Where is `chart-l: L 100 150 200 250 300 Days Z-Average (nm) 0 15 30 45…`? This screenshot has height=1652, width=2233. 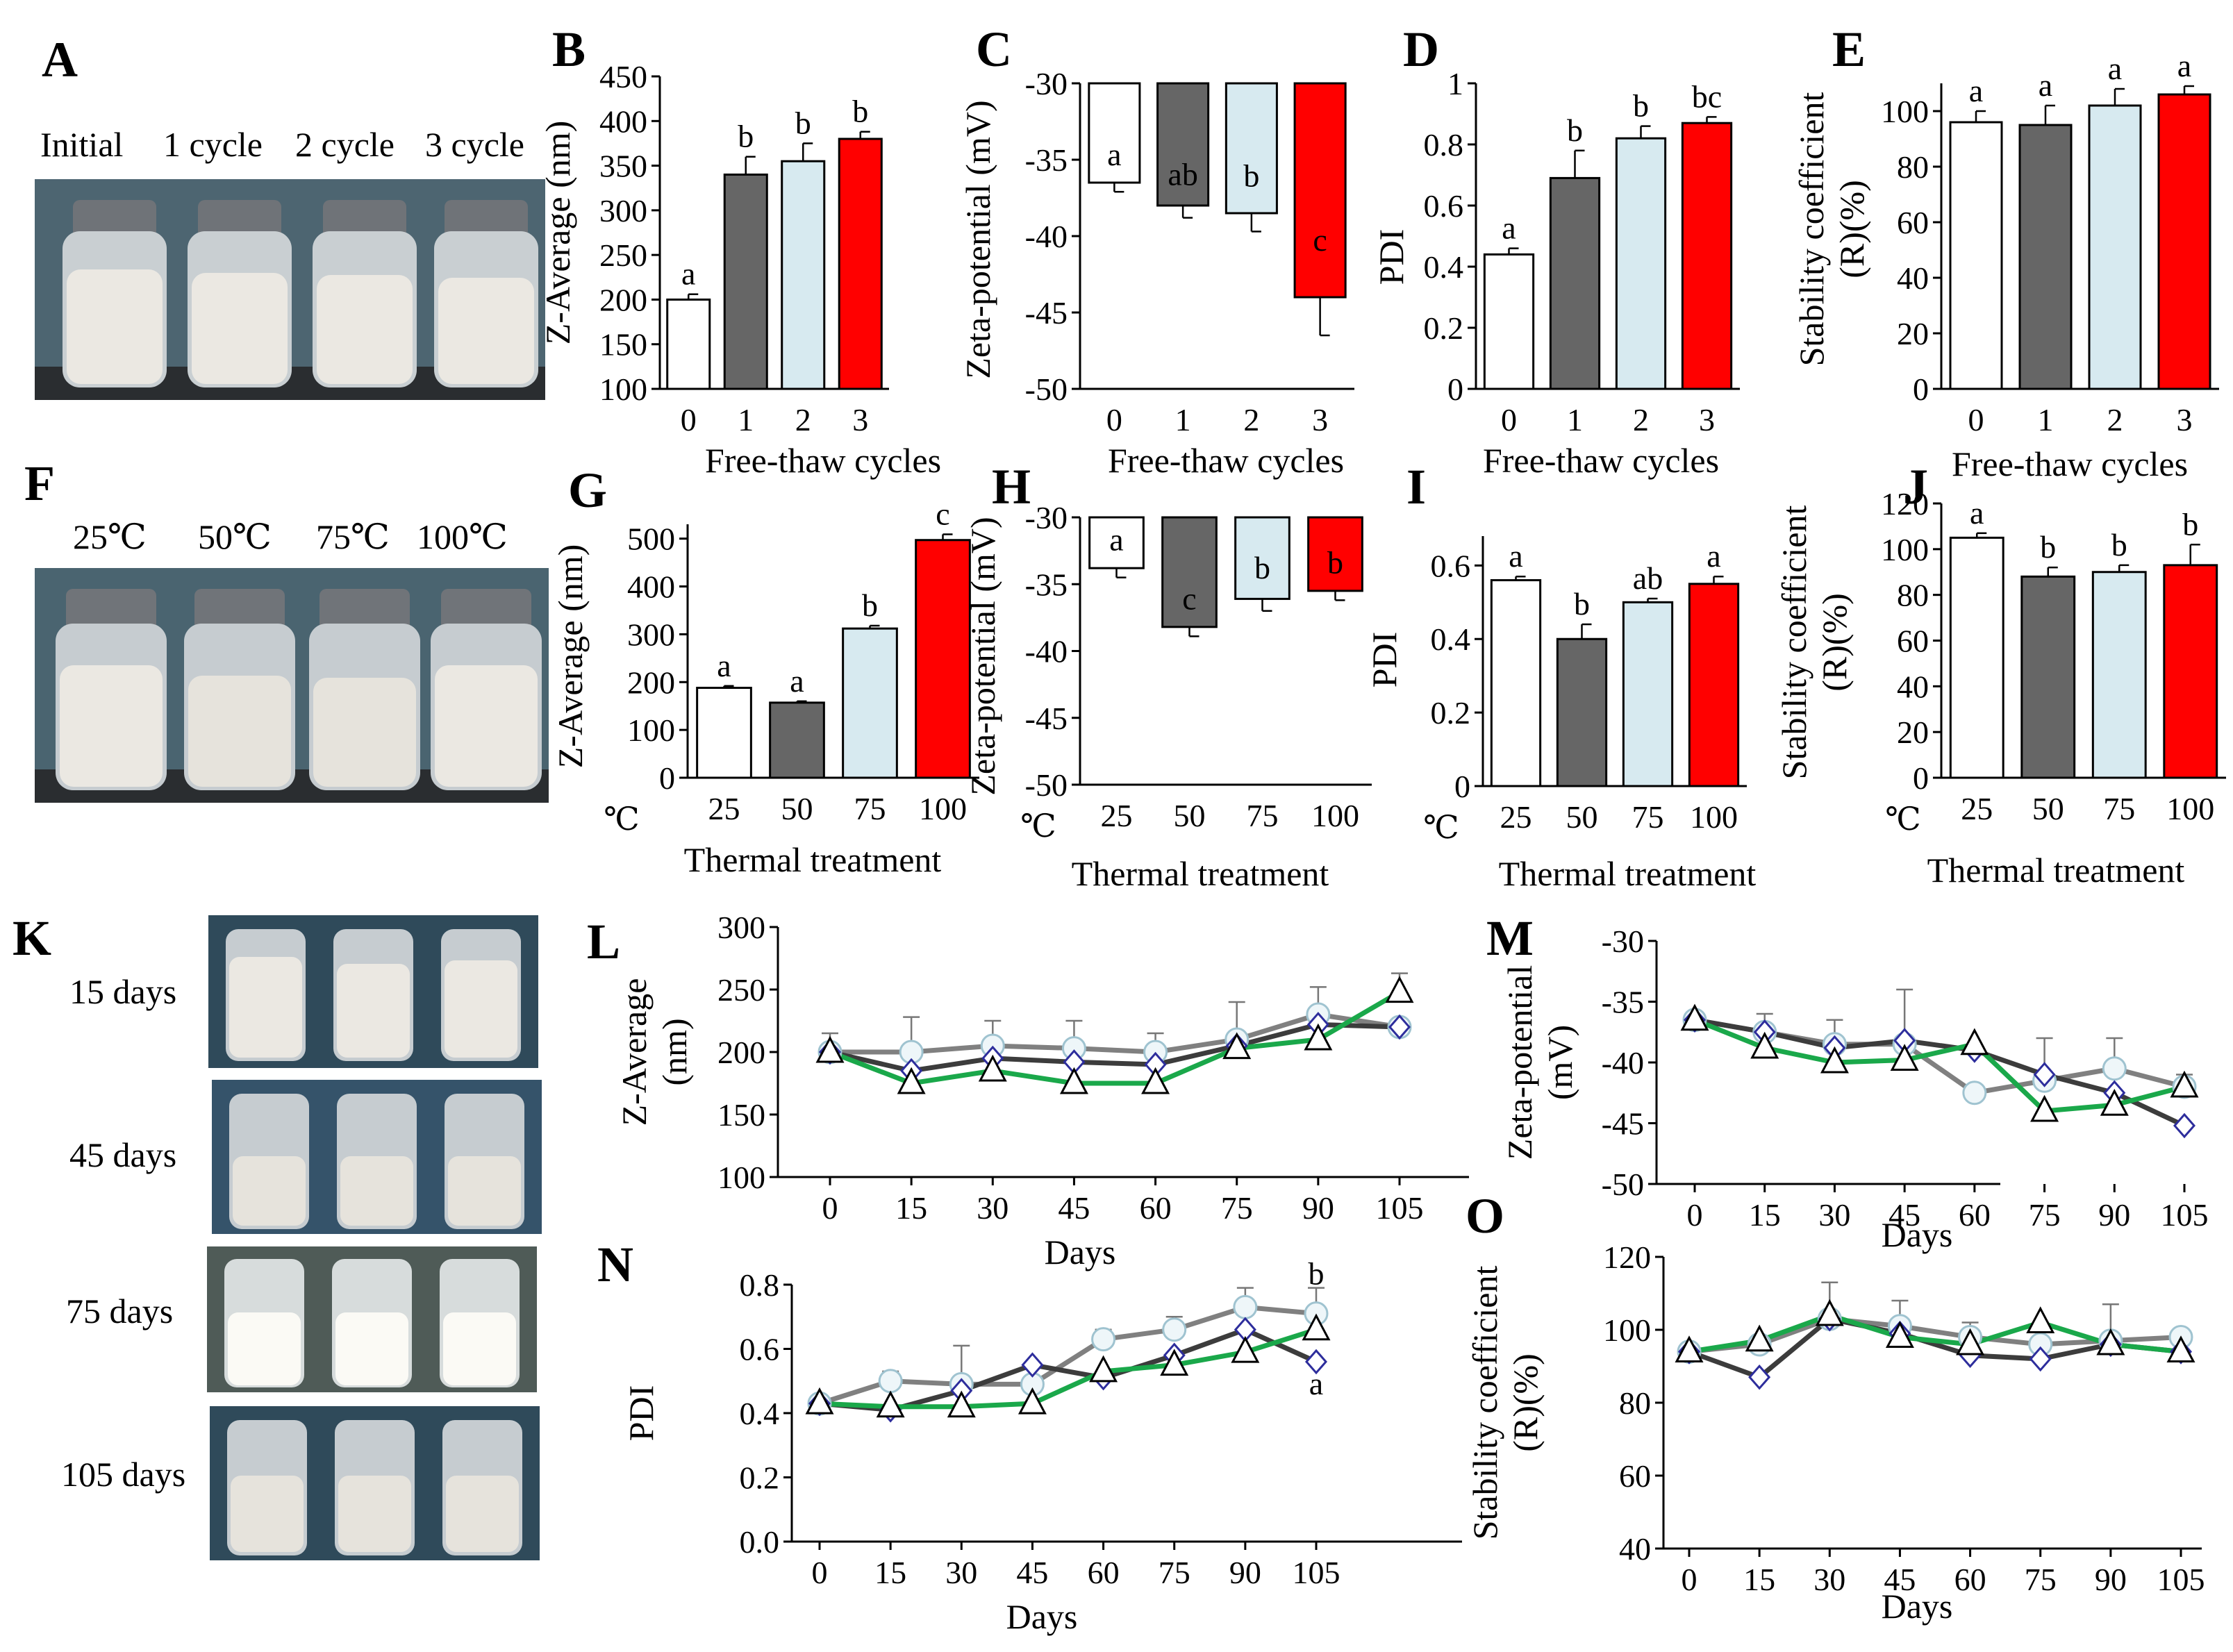 chart-l: L 100 150 200 250 300 Days Z-Average (nm) 0 15 30 45… is located at coordinates (1028, 1090).